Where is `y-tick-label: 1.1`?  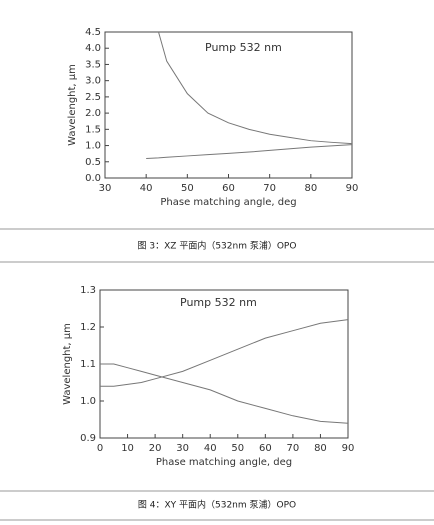 y-tick-label: 1.1 is located at coordinates (88, 364).